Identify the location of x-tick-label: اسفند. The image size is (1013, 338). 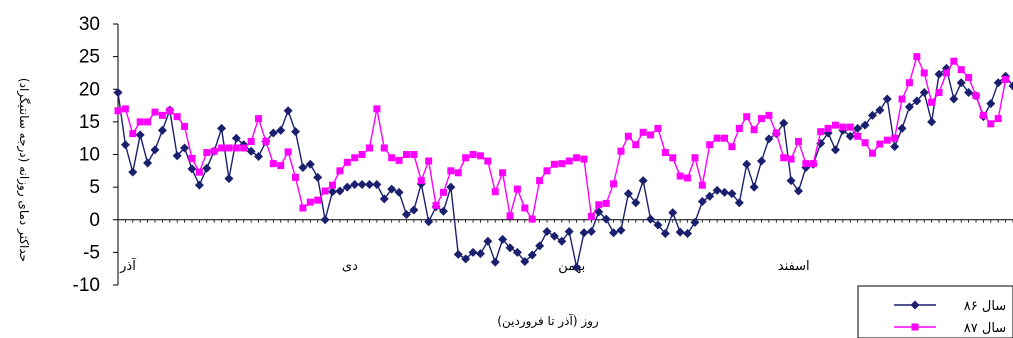
(794, 266).